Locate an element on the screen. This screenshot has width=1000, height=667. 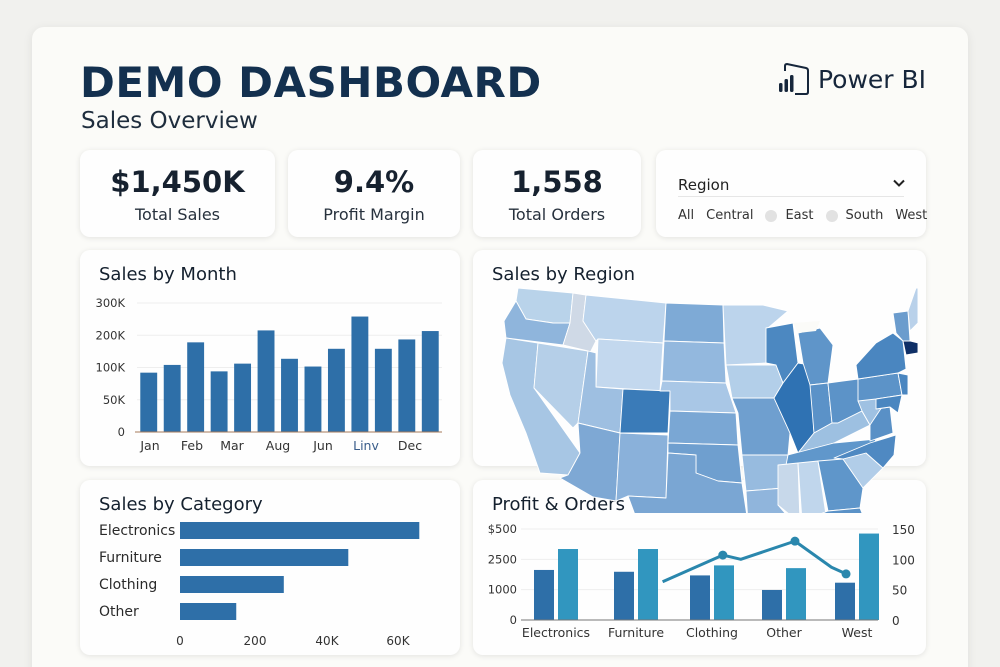
y-tick-label: 50K is located at coordinates (114, 400).